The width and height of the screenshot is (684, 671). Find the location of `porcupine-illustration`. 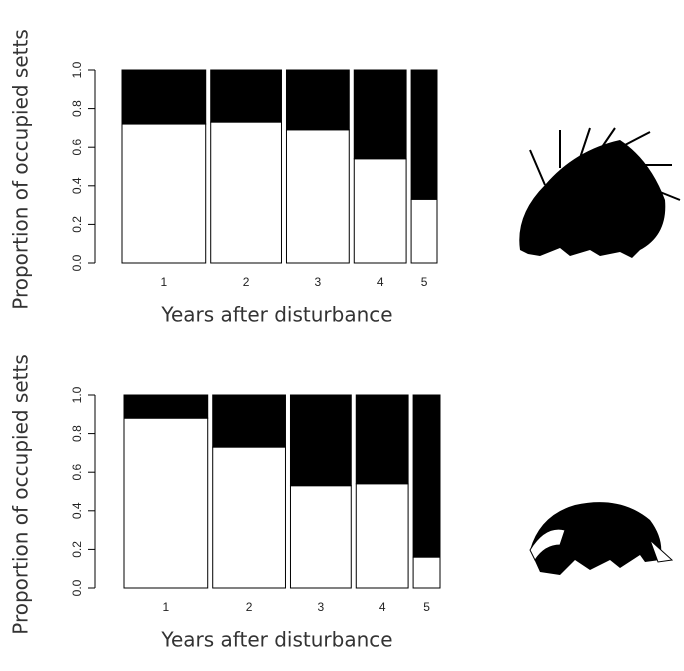

porcupine-illustration is located at coordinates (600, 192).